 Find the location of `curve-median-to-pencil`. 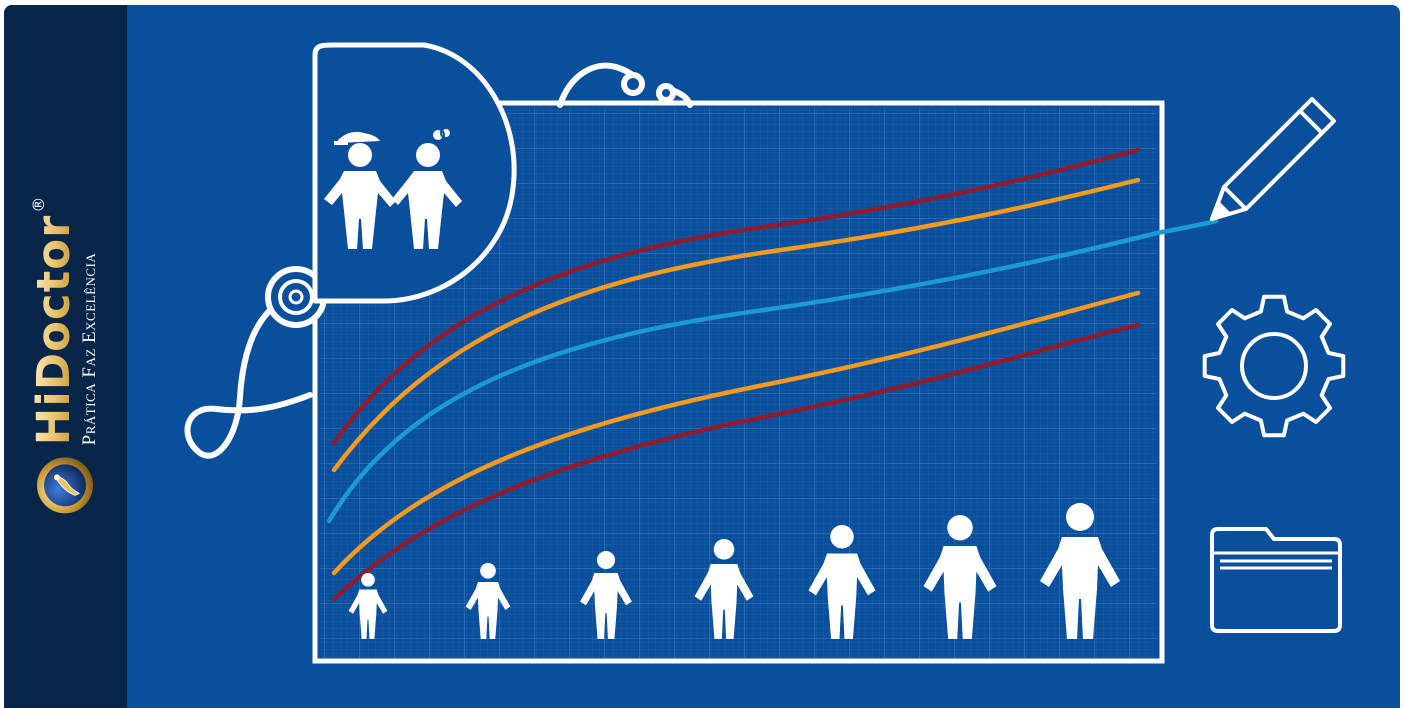

curve-median-to-pencil is located at coordinates (1186, 227).